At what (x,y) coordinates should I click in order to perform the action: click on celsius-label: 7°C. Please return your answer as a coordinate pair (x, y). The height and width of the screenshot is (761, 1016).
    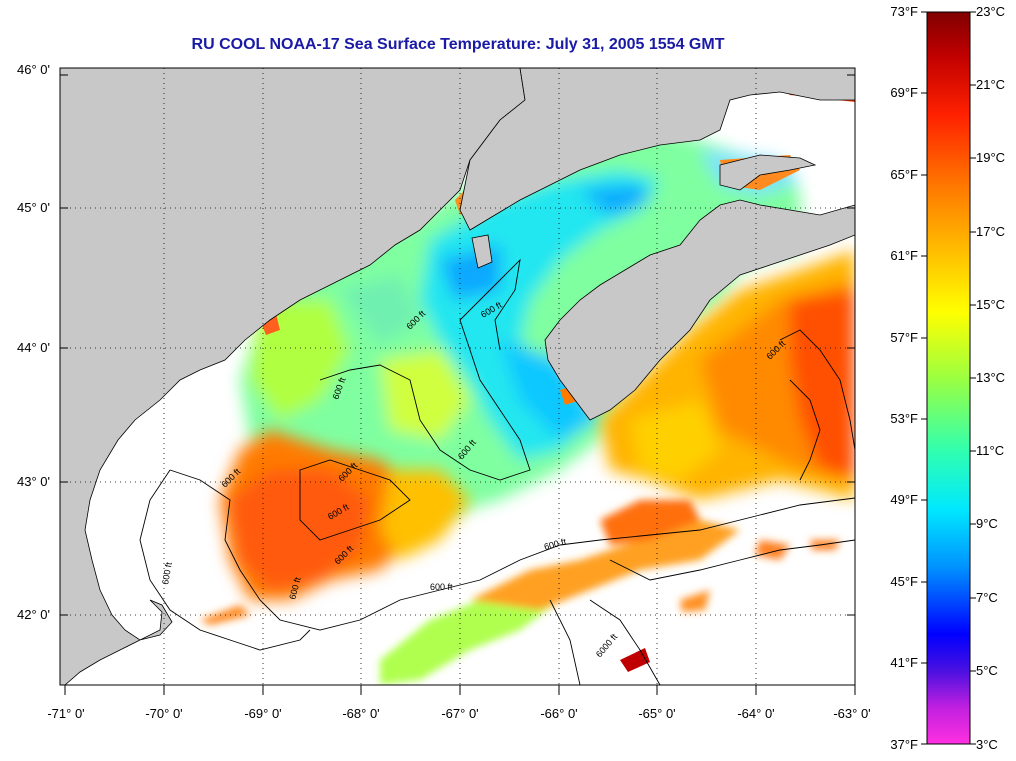
    Looking at the image, I should click on (987, 597).